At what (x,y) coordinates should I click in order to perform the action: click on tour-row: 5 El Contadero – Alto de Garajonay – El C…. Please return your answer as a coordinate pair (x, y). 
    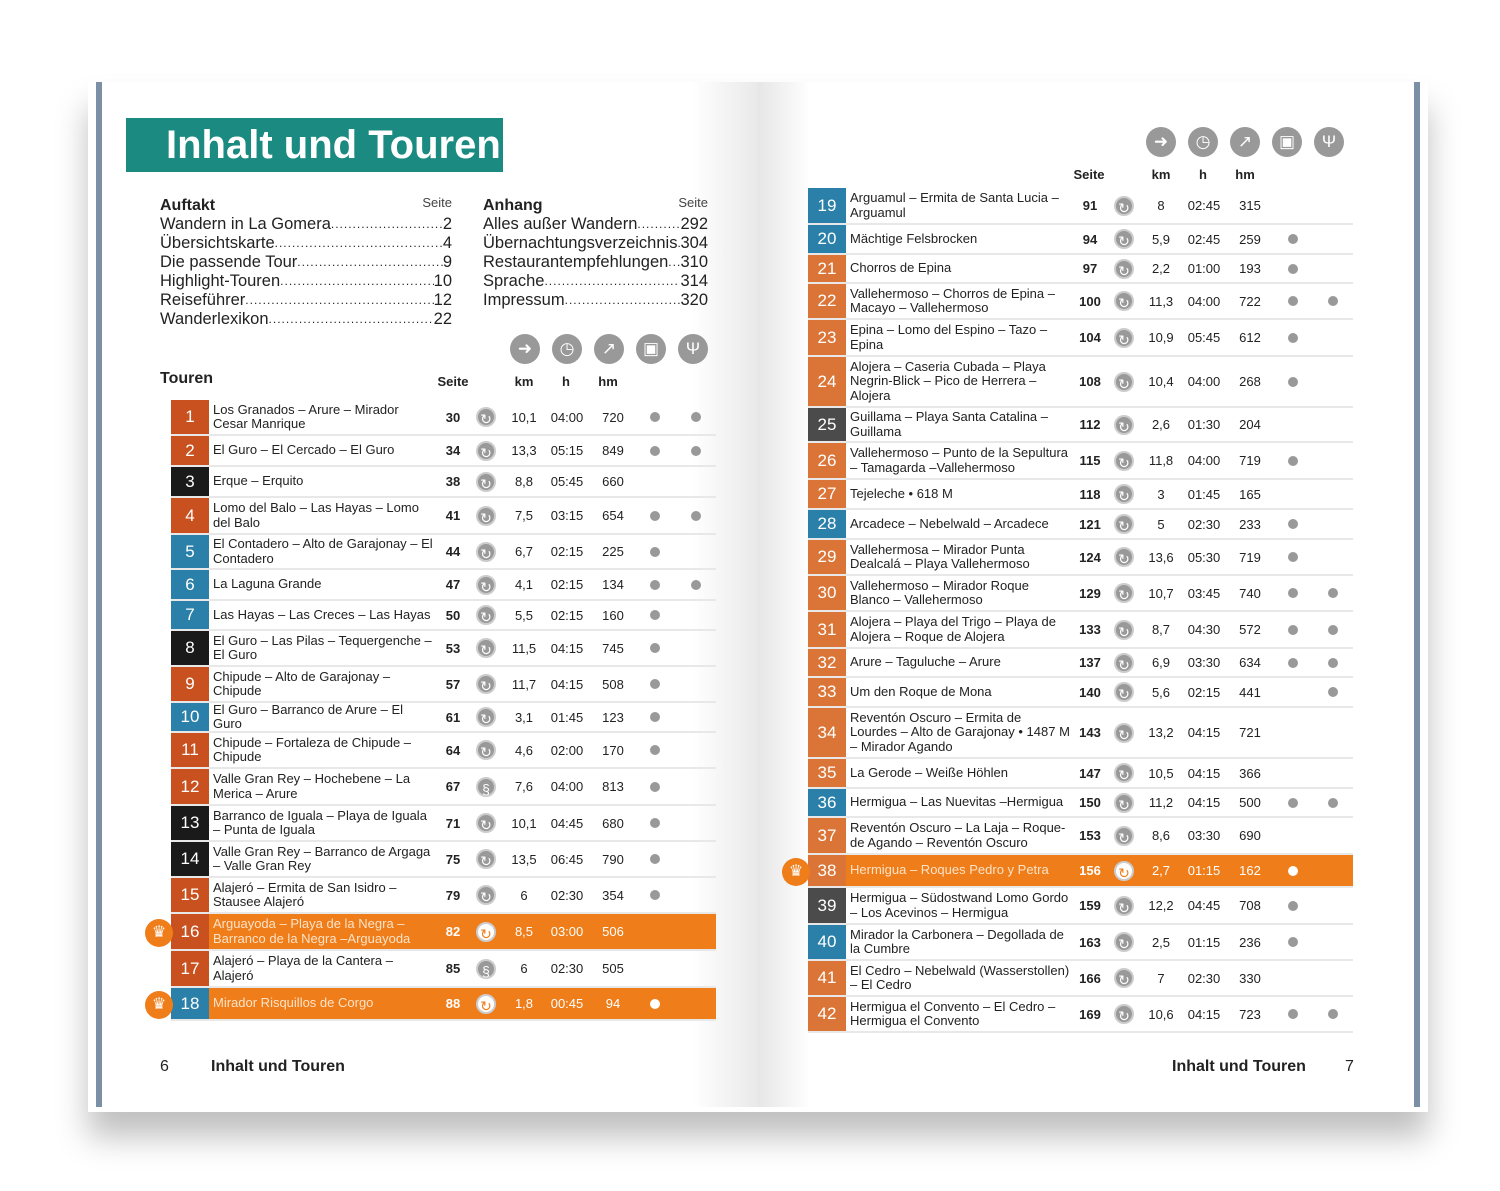
    Looking at the image, I should click on (443, 552).